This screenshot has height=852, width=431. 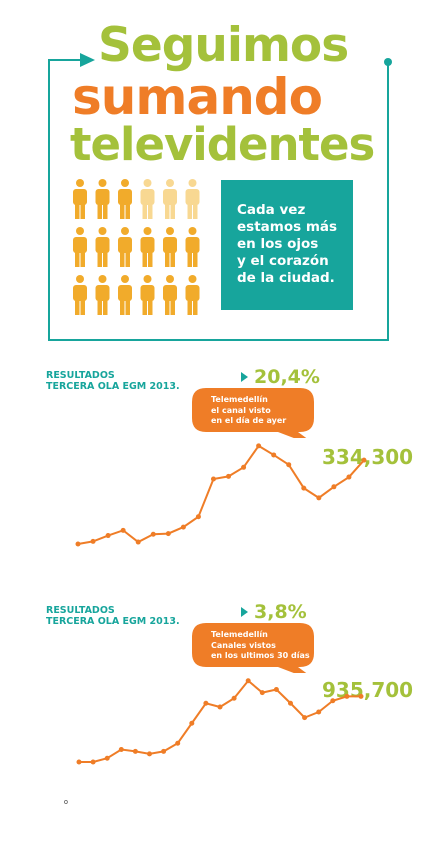 I want to click on footnote-mark: o, so click(x=66, y=802).